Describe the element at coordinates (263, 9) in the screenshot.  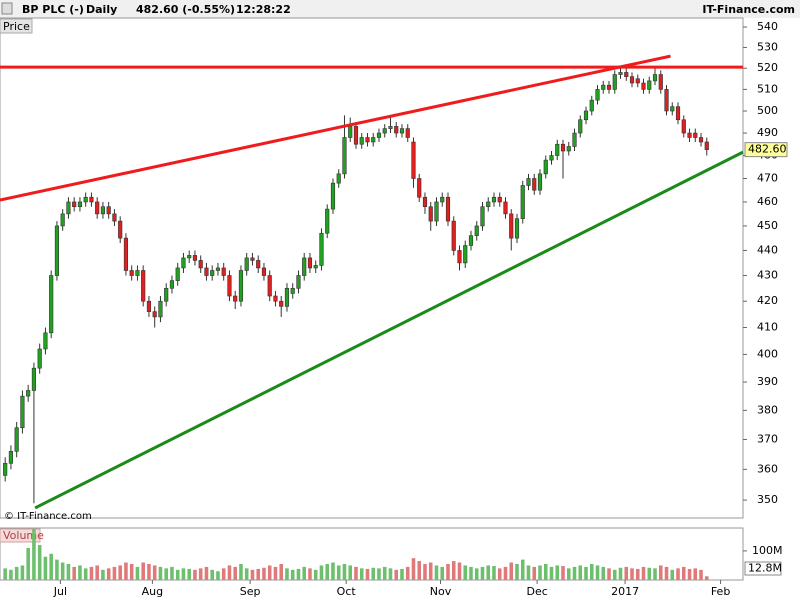
I see `time: 12:28:22` at that location.